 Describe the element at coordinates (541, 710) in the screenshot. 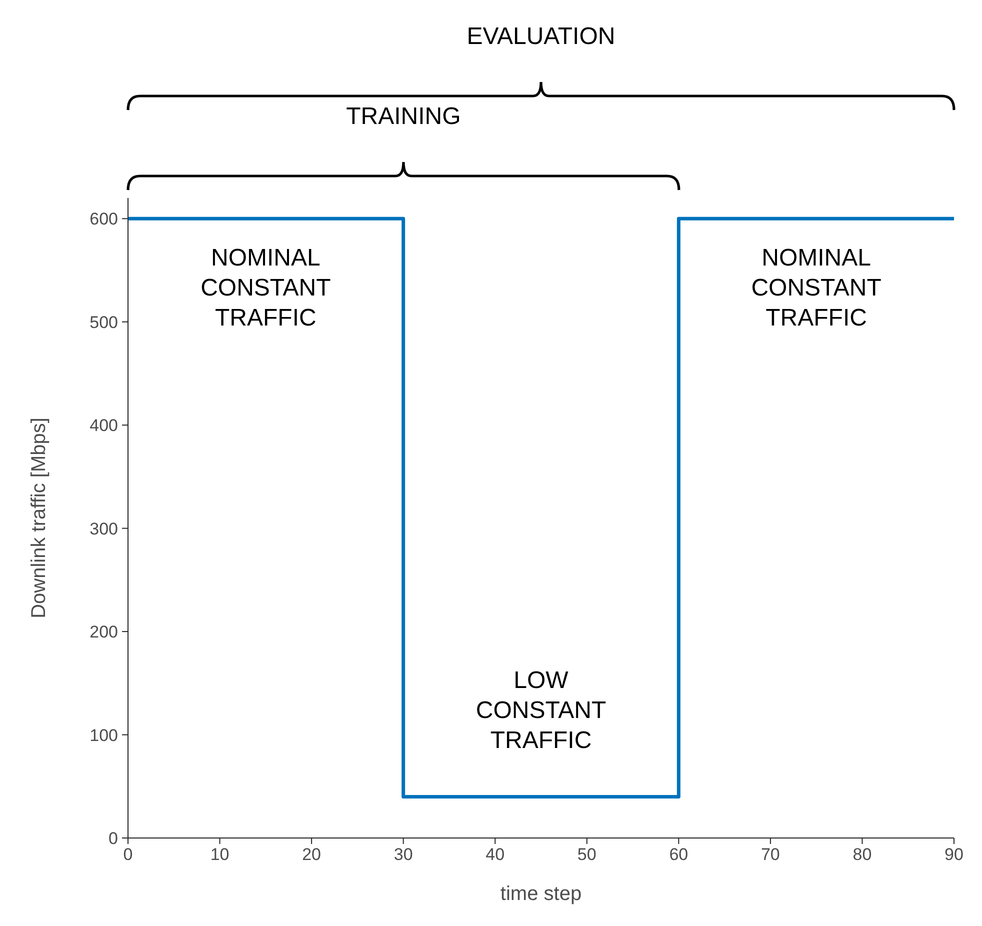

I see `annotation: LOW CONSTANT TRAFFIC` at that location.